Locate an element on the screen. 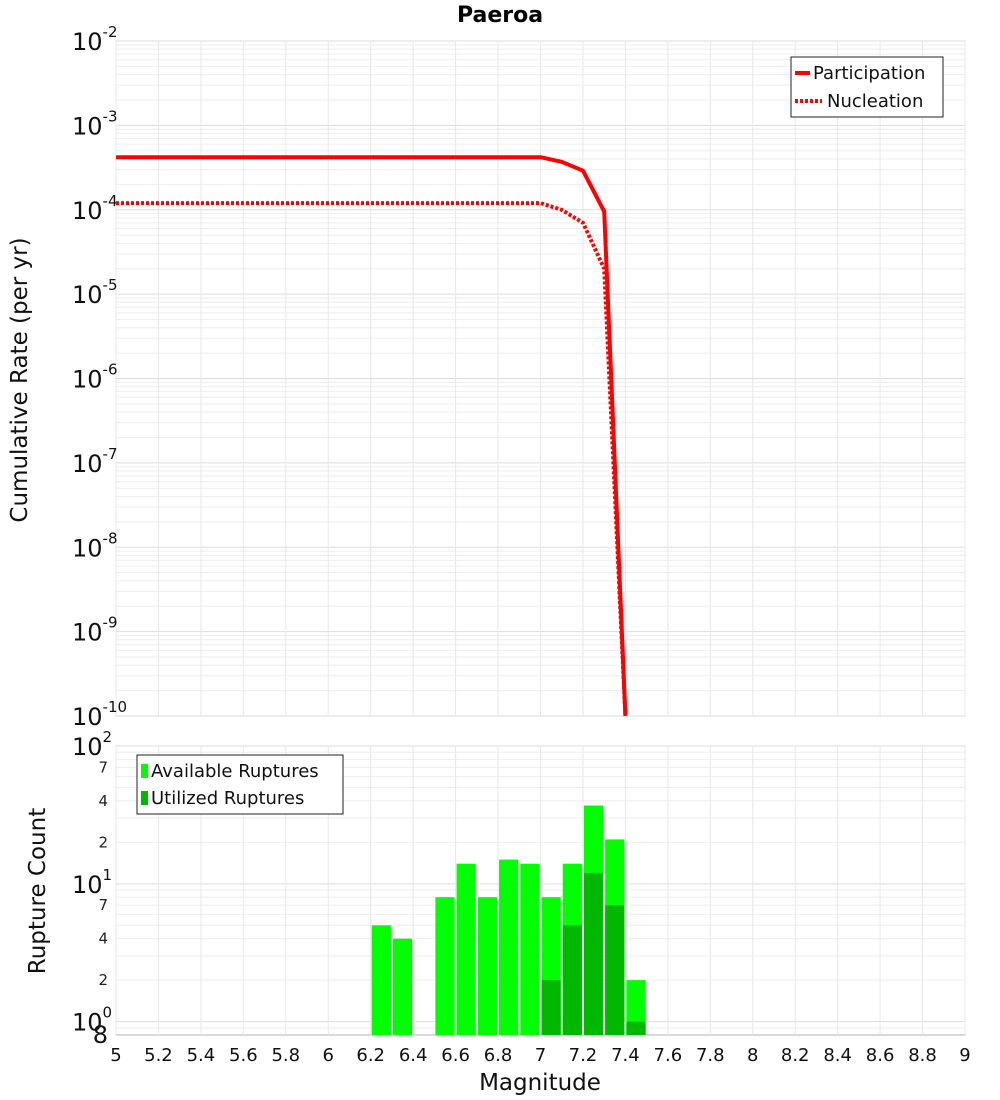 The width and height of the screenshot is (1000, 1100). rate-legend-box is located at coordinates (867, 87).